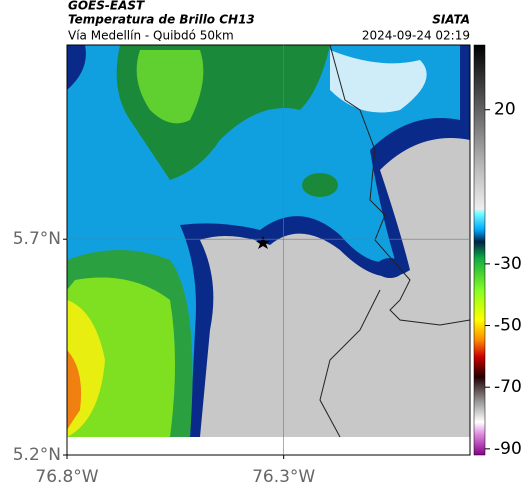  Describe the element at coordinates (479, 250) in the screenshot. I see `colorbar` at that location.